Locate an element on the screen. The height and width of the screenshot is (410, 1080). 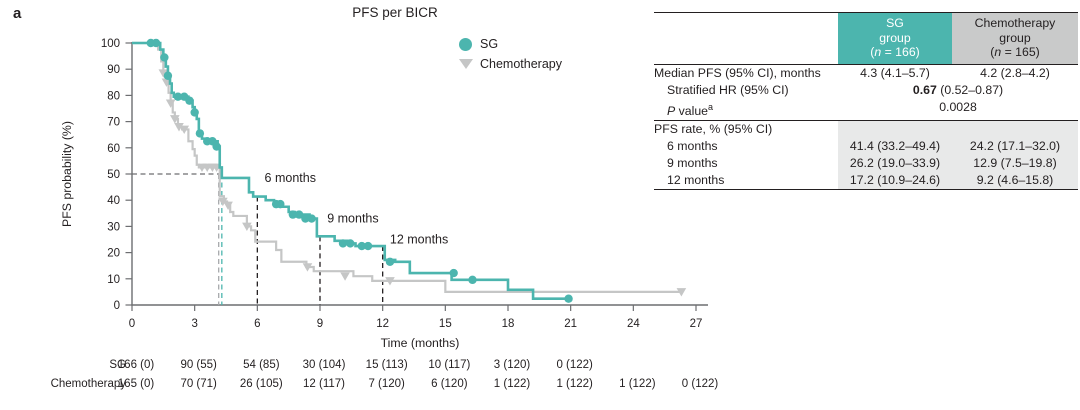
table-mid-rule is located at coordinates (866, 120).